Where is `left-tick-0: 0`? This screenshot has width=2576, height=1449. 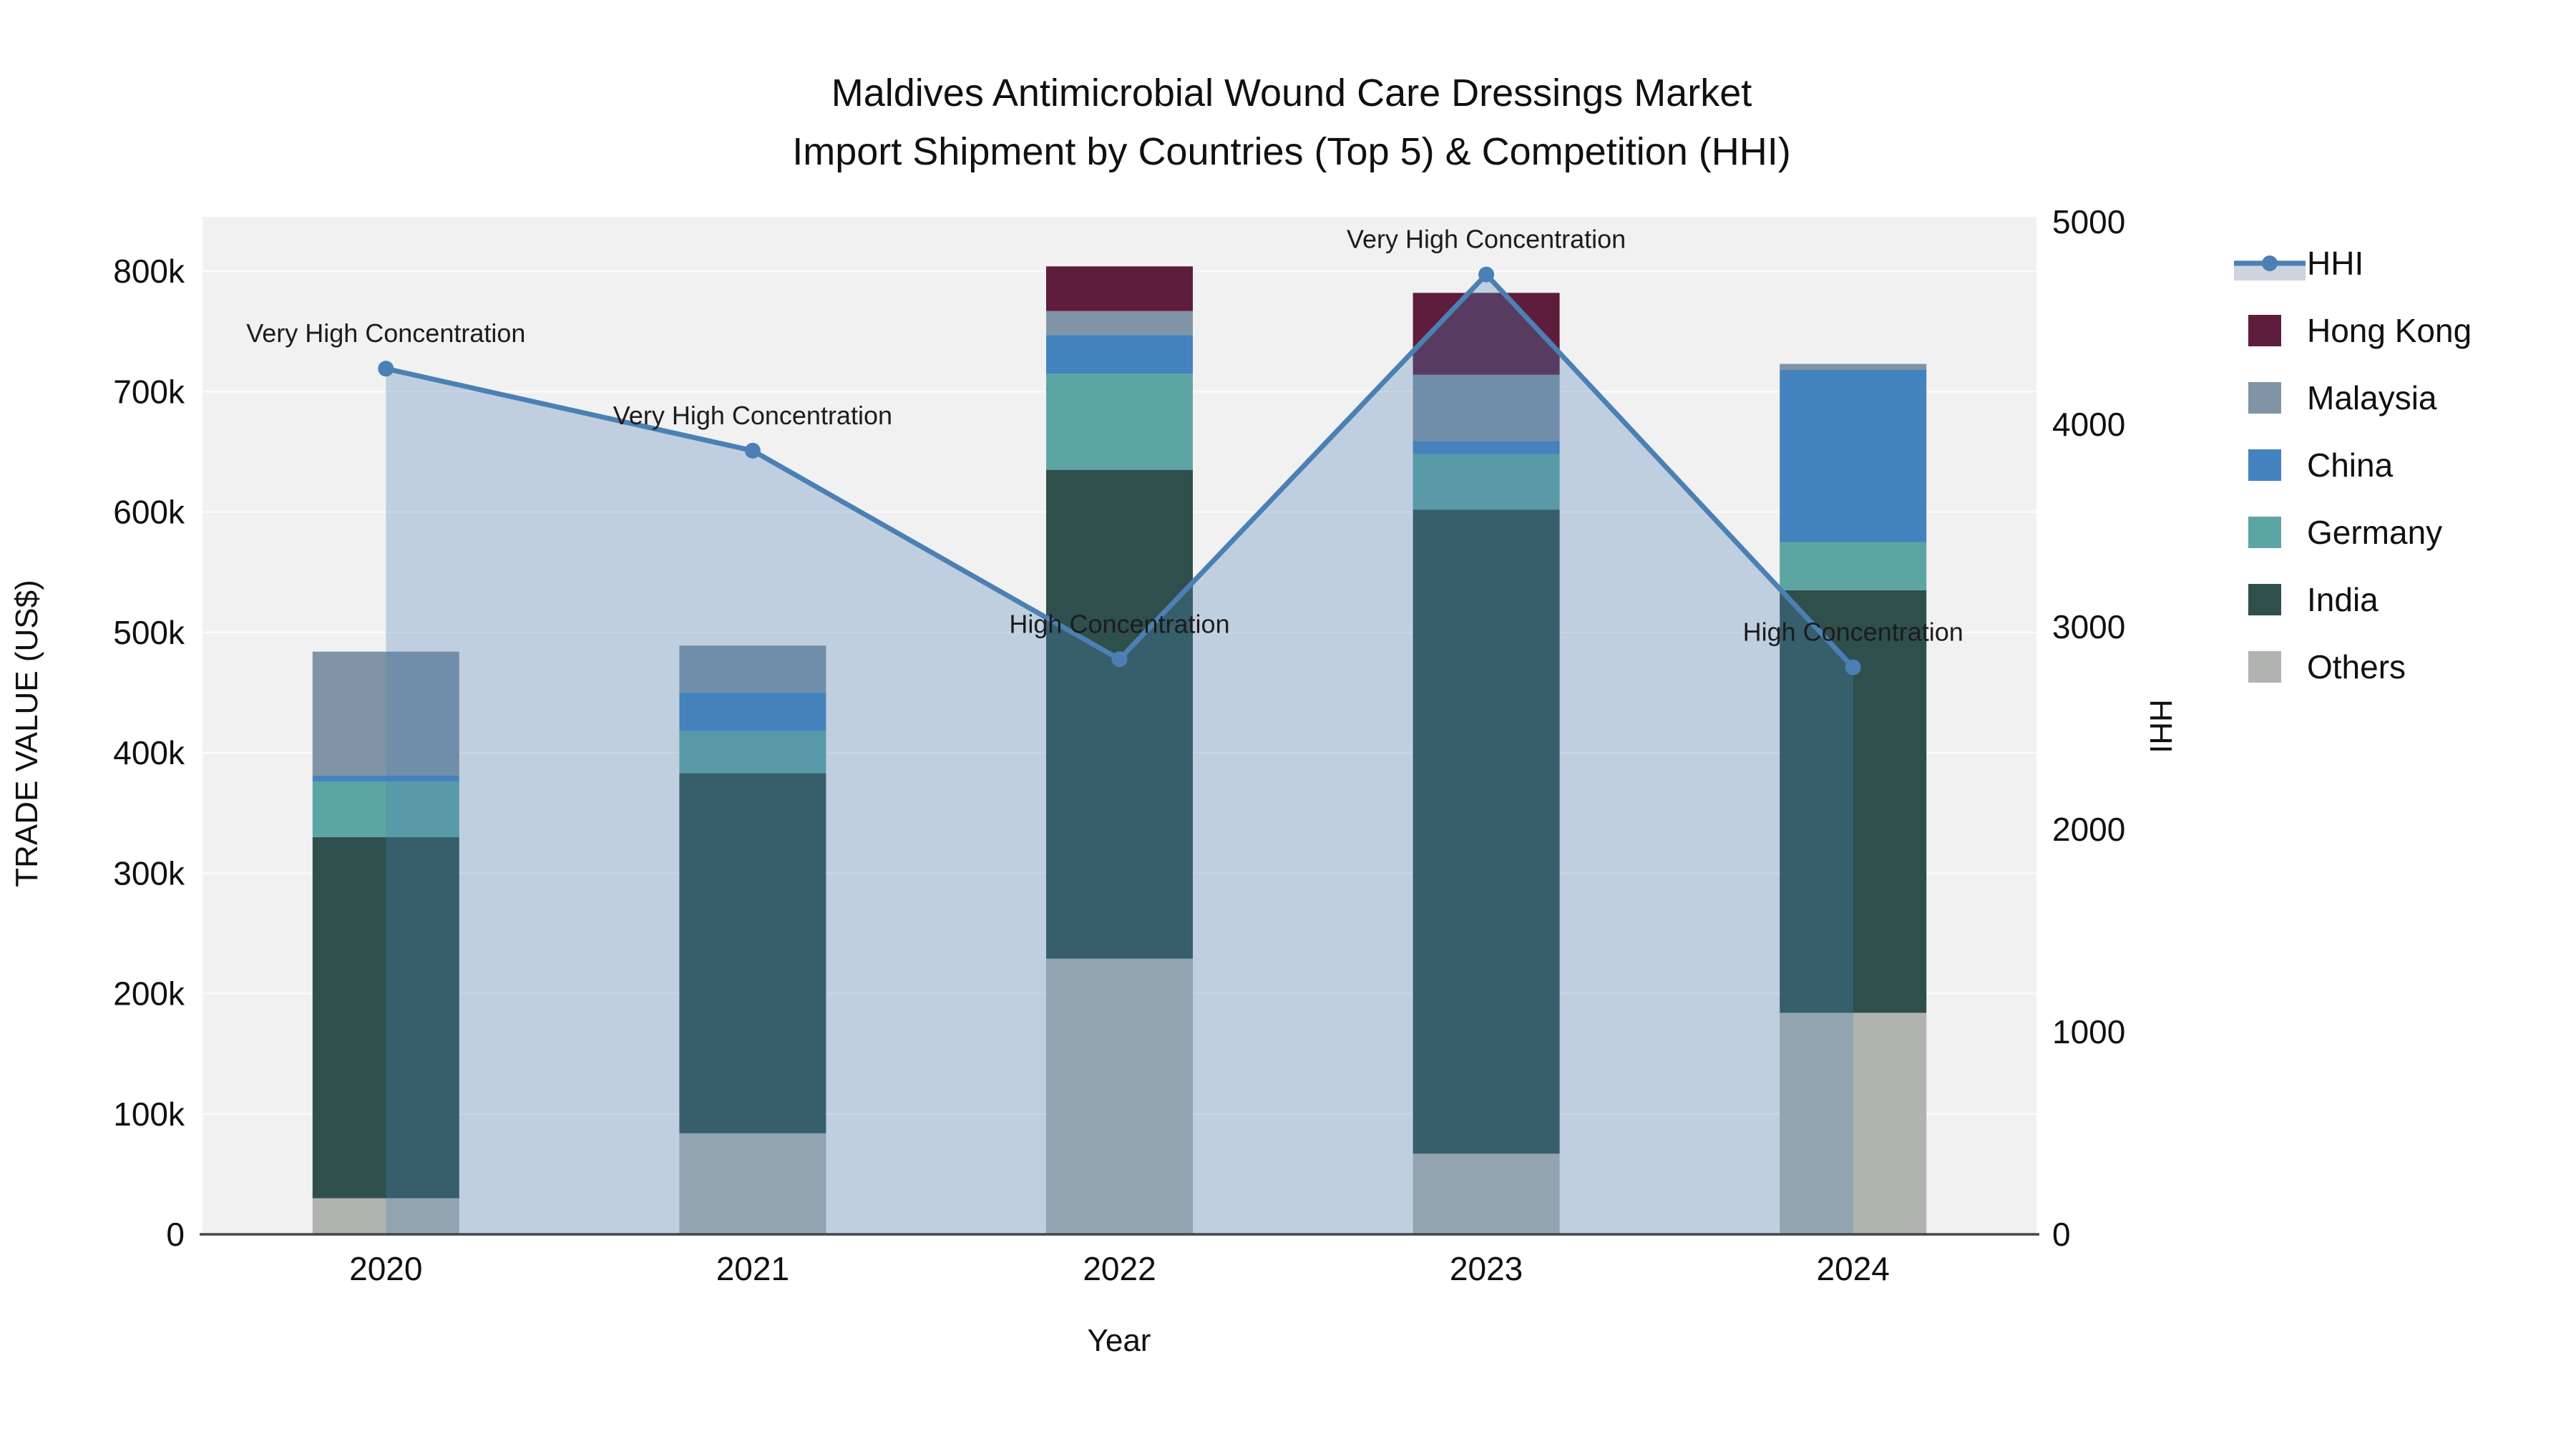 left-tick-0: 0 is located at coordinates (175, 1234).